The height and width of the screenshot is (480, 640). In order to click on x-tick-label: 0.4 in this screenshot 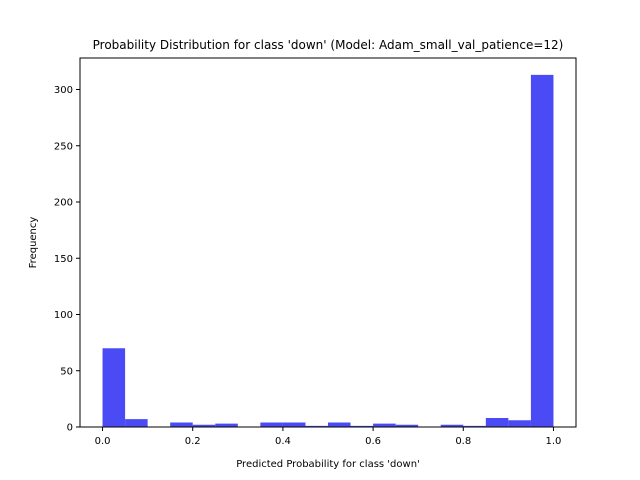, I will do `click(283, 441)`.